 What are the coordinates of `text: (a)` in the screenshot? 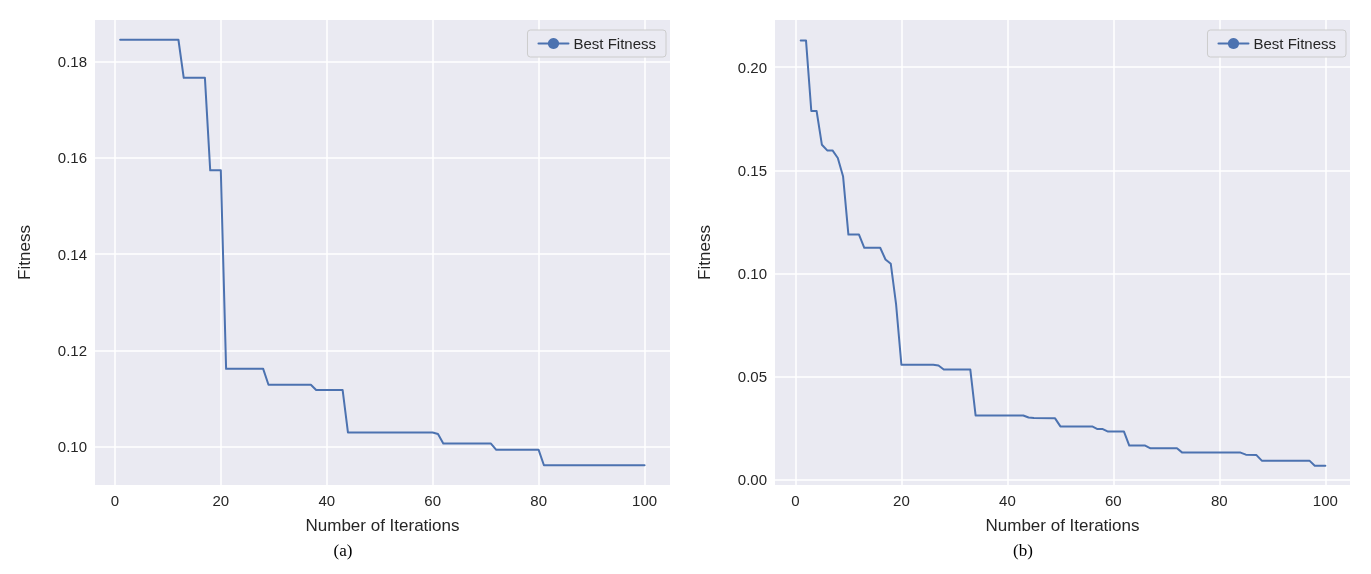 It's located at (343, 550).